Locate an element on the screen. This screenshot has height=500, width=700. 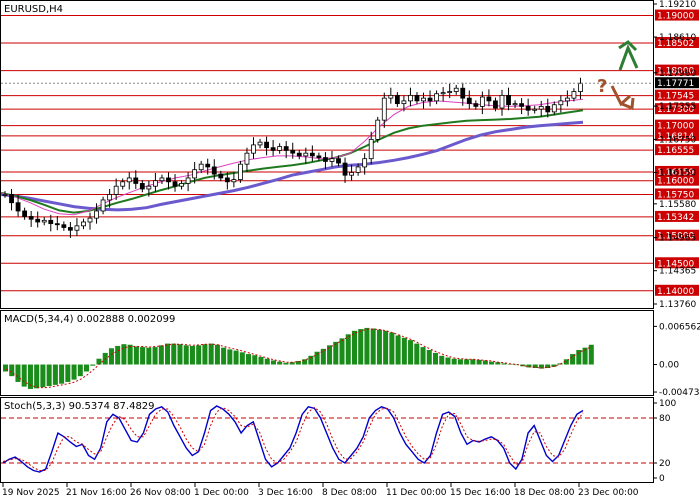
time-tick-label: 18 Dec 08:00 is located at coordinates (544, 493).